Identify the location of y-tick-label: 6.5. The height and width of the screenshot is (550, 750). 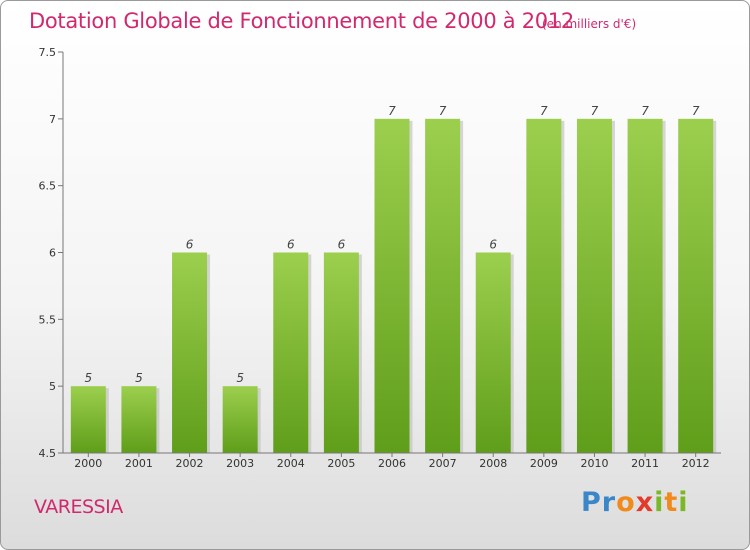
(48, 186).